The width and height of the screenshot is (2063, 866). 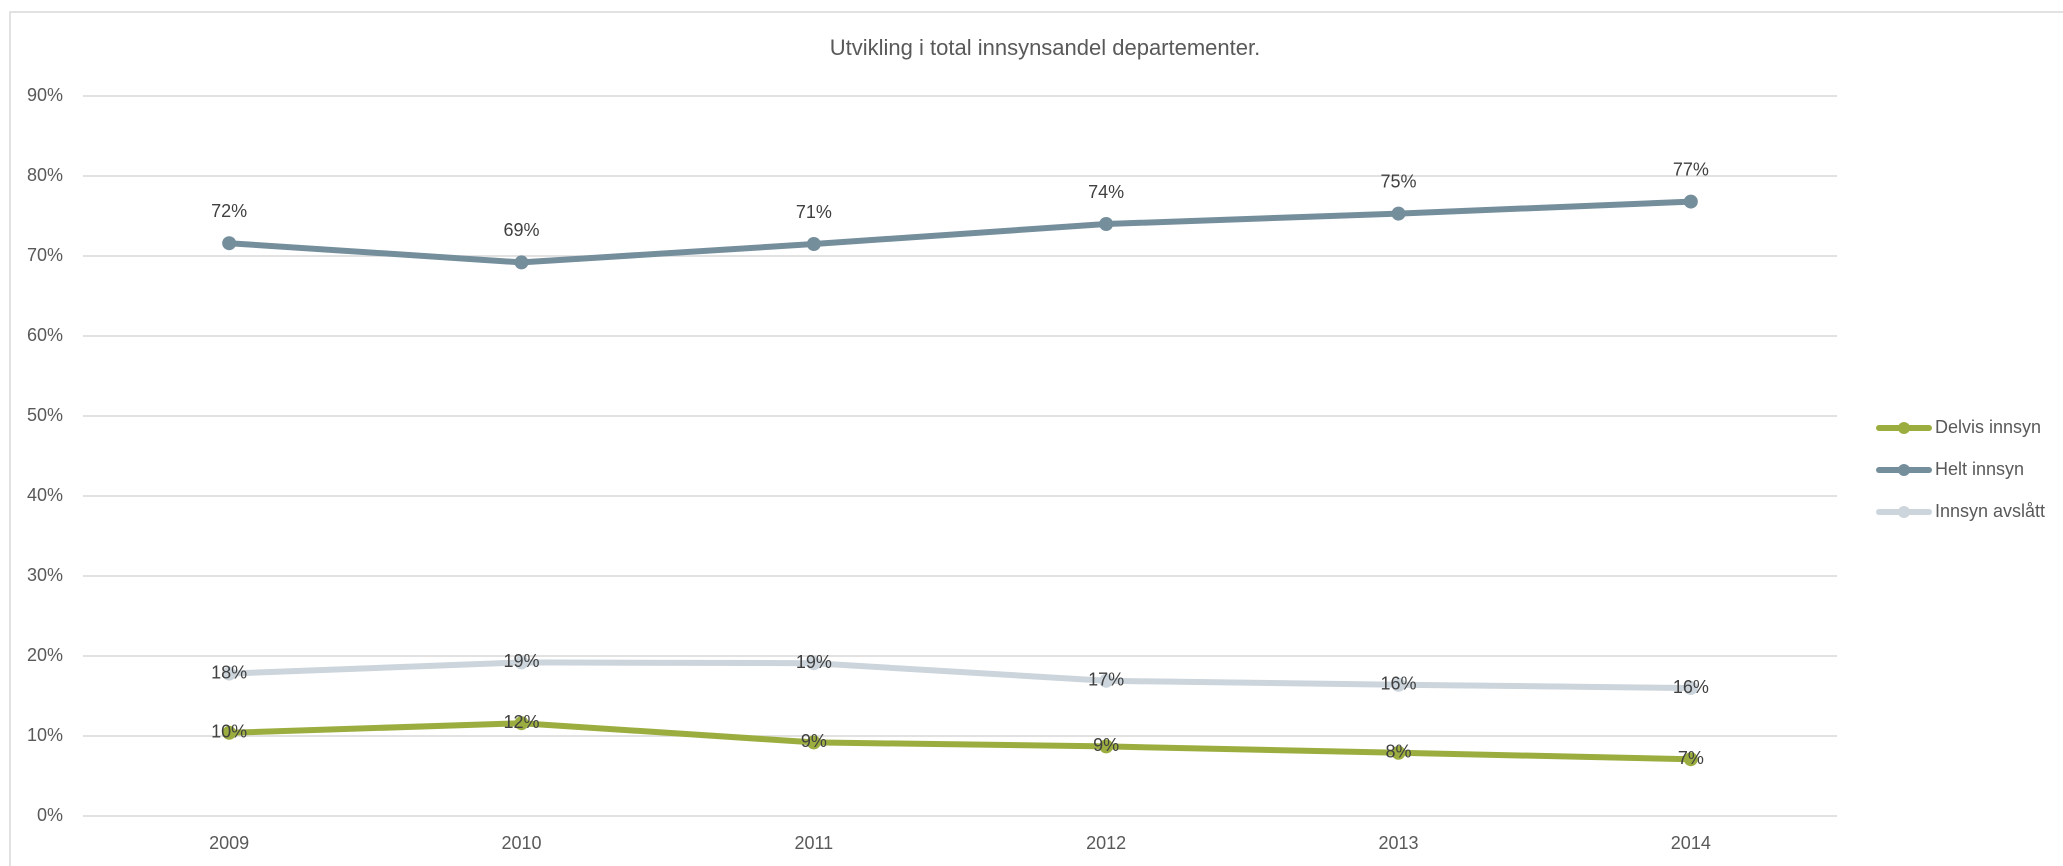 What do you see at coordinates (229, 843) in the screenshot?
I see `x-tick-label: 2009` at bounding box center [229, 843].